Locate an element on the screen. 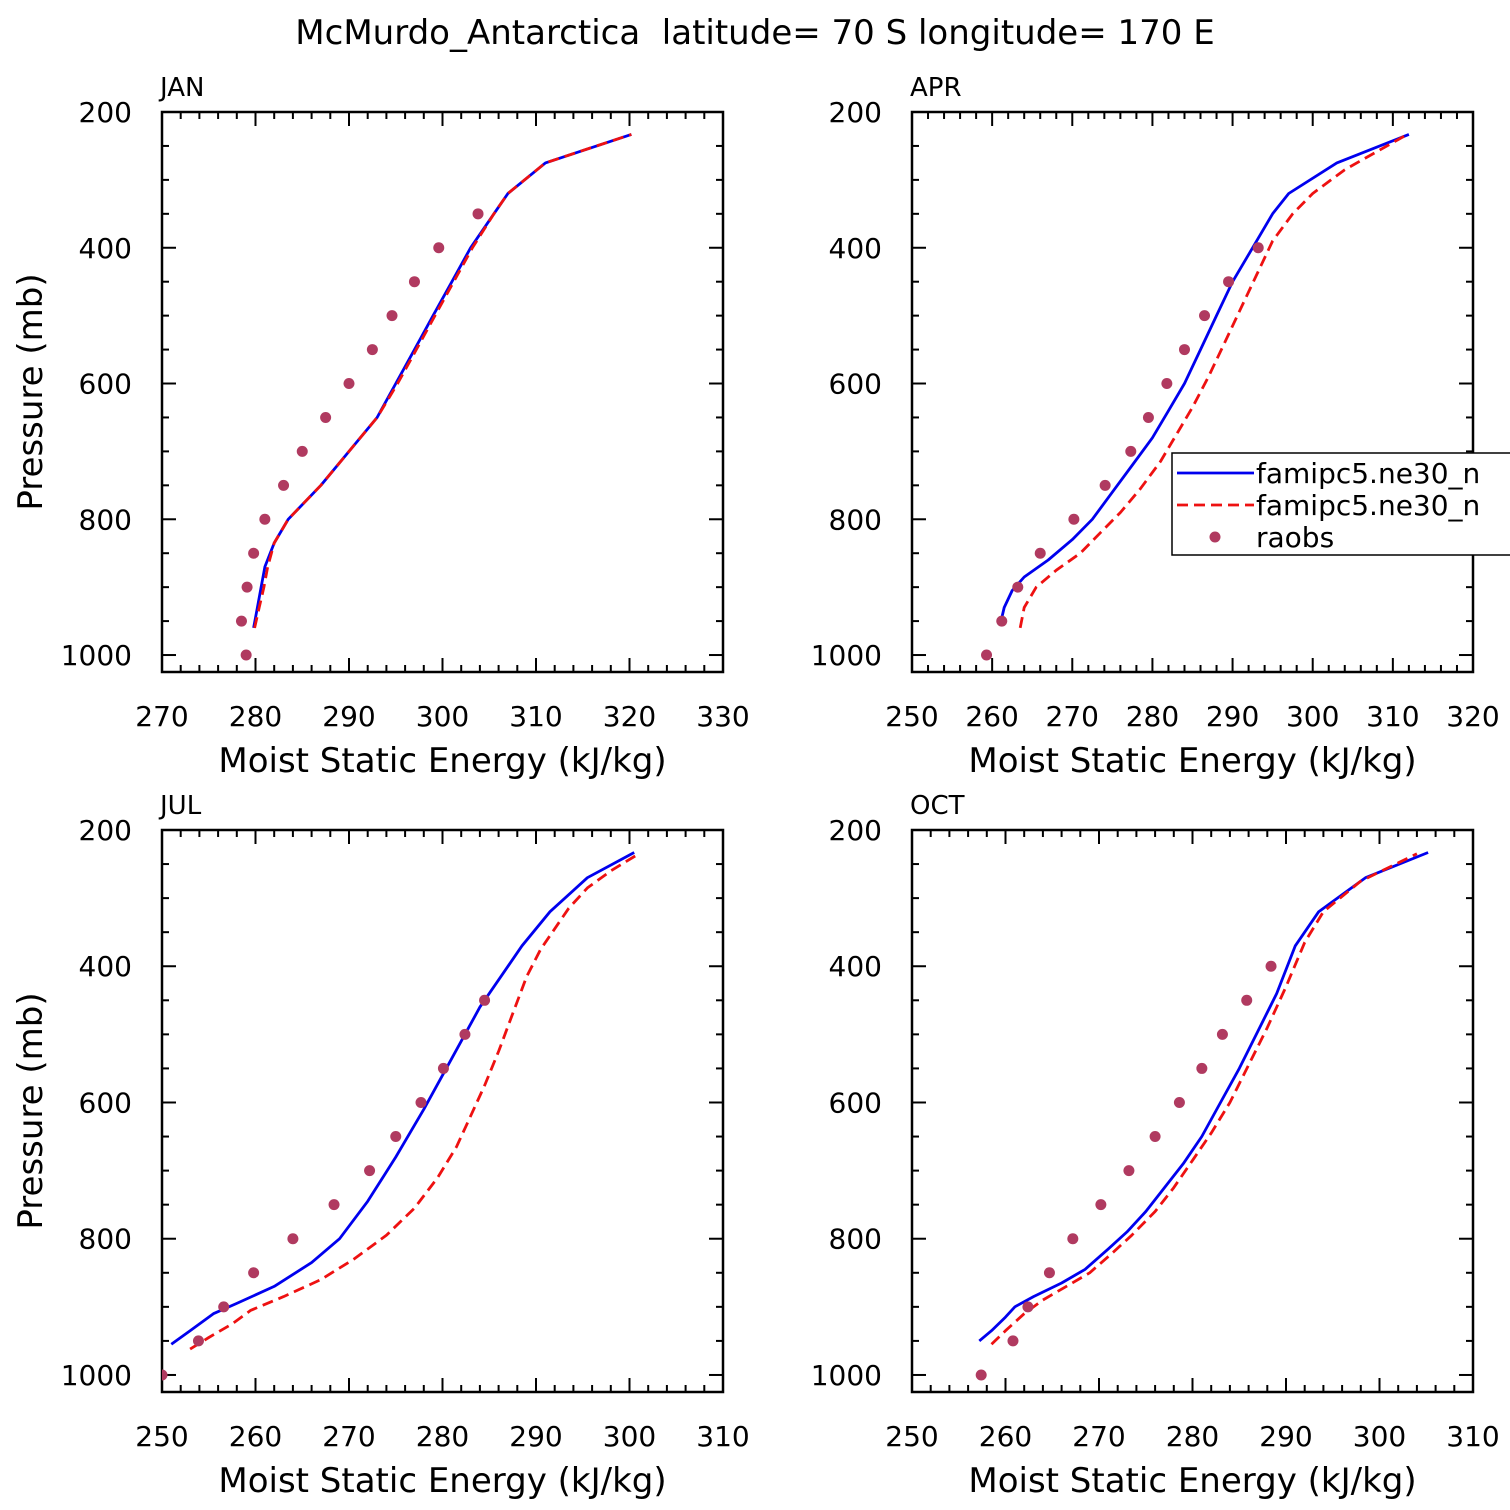  y-axis-label: Pressure (mb) is located at coordinates (31, 1110).